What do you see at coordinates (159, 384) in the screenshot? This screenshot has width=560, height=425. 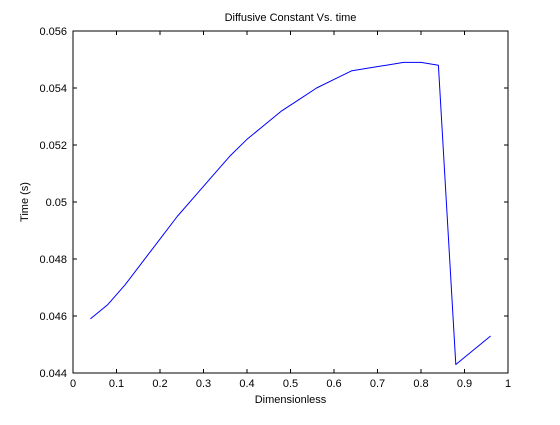 I see `x-tick-label: 0.2` at bounding box center [159, 384].